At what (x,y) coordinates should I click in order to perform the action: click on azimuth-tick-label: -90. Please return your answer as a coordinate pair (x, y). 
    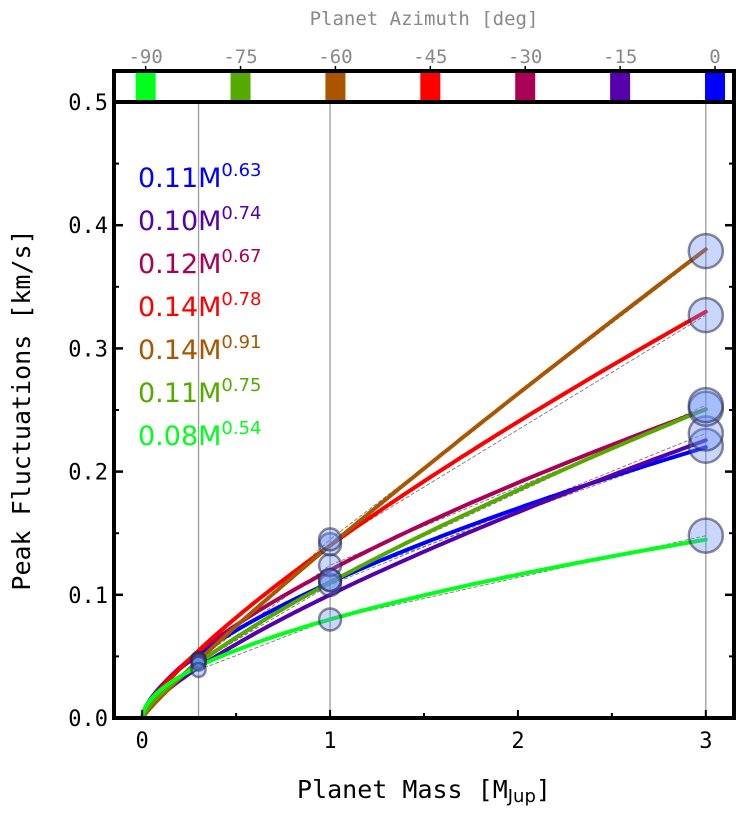
    Looking at the image, I should click on (145, 57).